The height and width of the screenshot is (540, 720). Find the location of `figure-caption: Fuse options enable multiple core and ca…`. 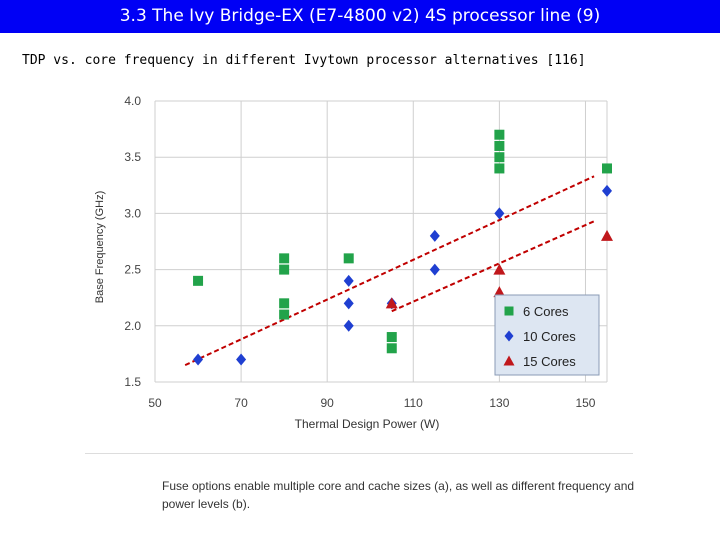

figure-caption: Fuse options enable multiple core and ca… is located at coordinates (398, 495).